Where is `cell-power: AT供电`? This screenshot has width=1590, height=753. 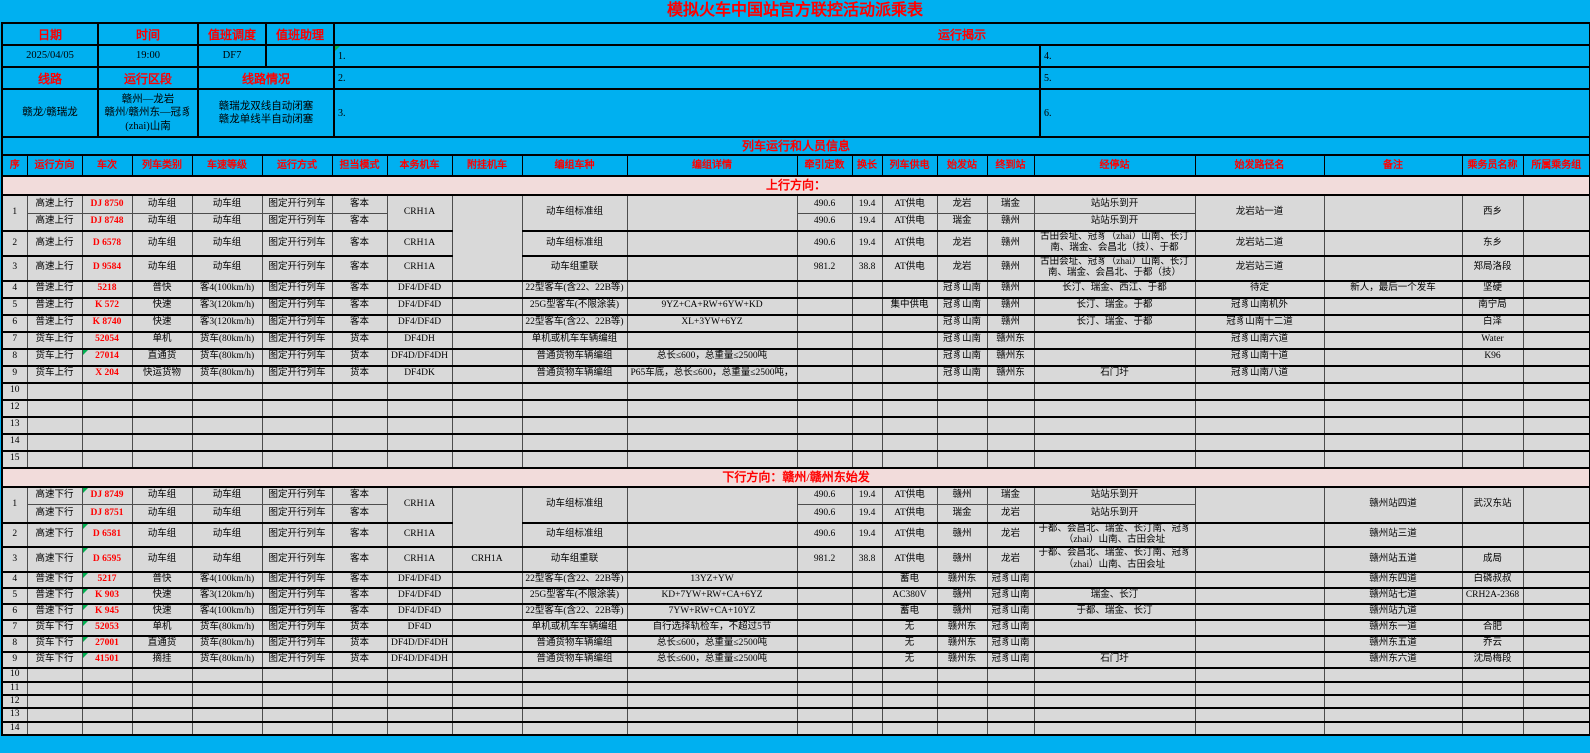 cell-power: AT供电 is located at coordinates (909, 268).